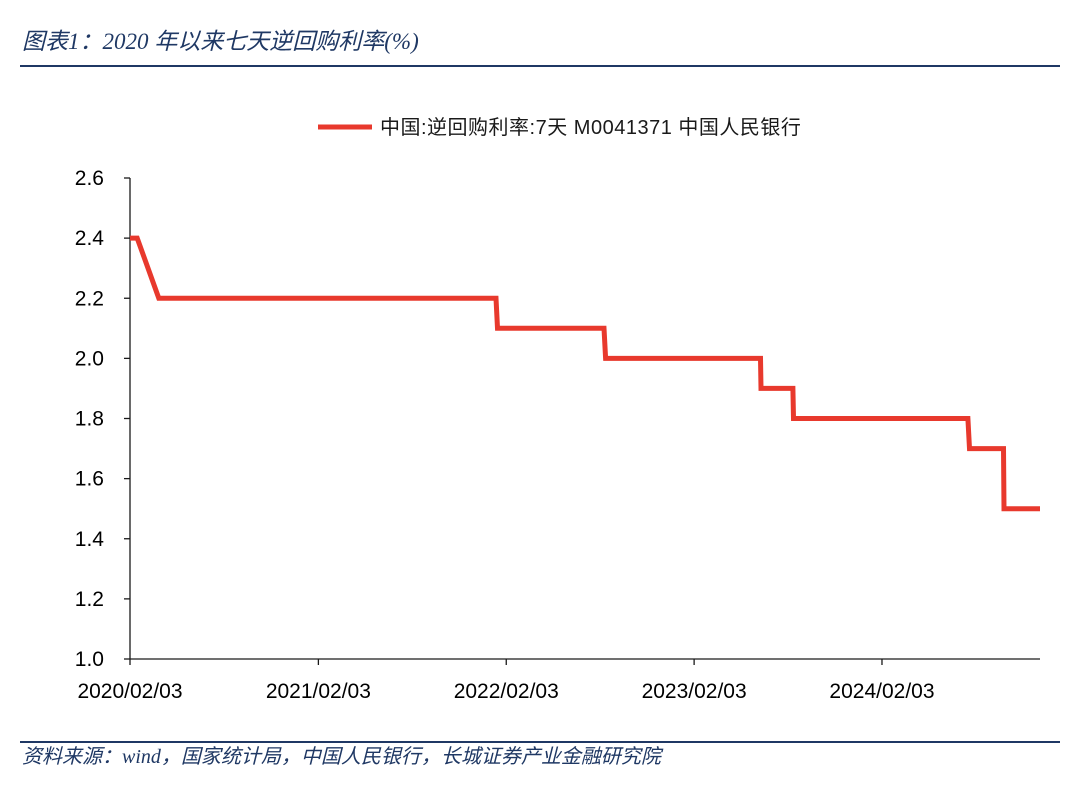 This screenshot has width=1078, height=786. Describe the element at coordinates (881, 691) in the screenshot. I see `x-tick-label: 2024/02/03` at that location.